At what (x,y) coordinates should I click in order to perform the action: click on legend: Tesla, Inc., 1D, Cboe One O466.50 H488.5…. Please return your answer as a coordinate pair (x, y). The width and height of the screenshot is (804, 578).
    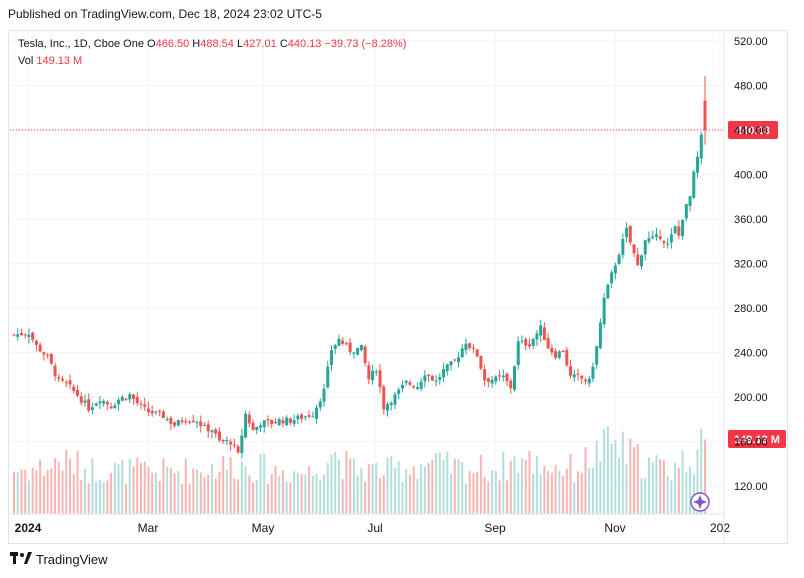
    Looking at the image, I should click on (212, 53).